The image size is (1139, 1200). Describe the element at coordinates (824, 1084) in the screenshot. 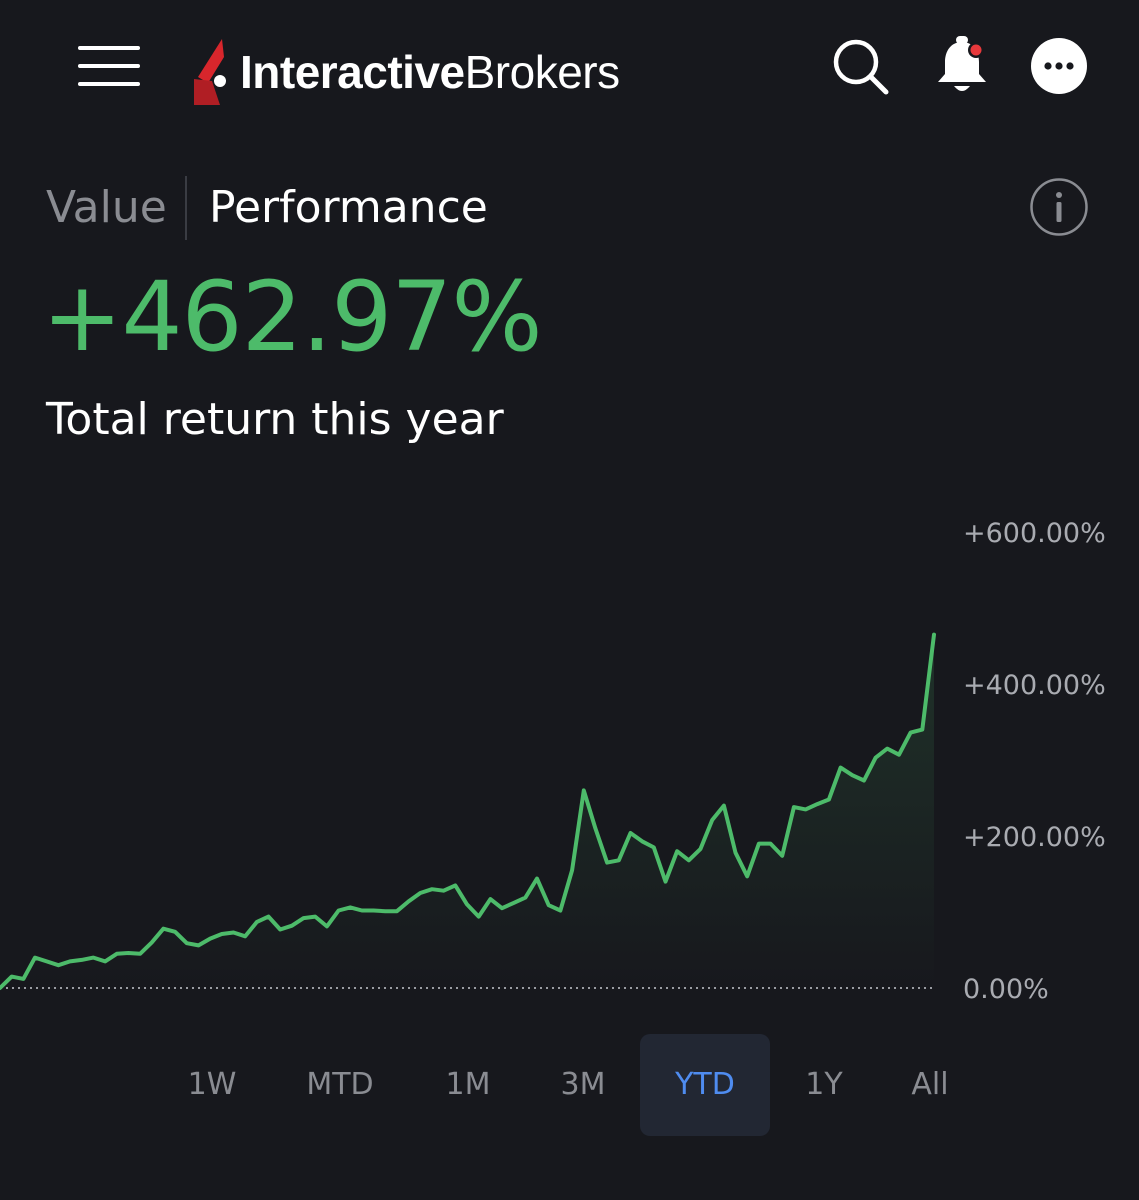

I see `range-1y-button: 1Y` at that location.